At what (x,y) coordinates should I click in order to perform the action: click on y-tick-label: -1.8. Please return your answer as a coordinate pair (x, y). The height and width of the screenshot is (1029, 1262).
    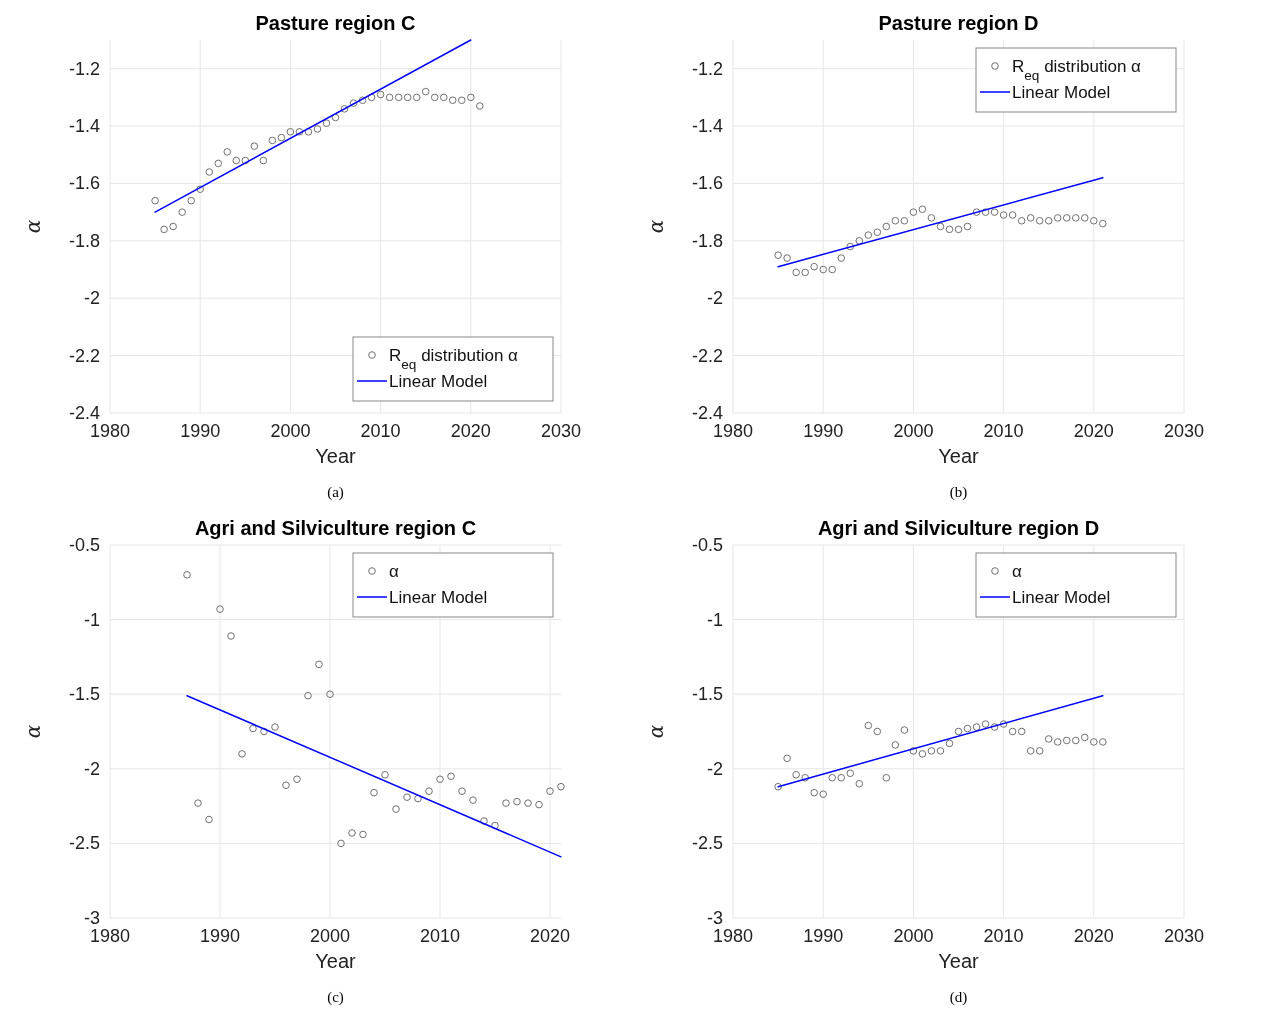
    Looking at the image, I should click on (707, 240).